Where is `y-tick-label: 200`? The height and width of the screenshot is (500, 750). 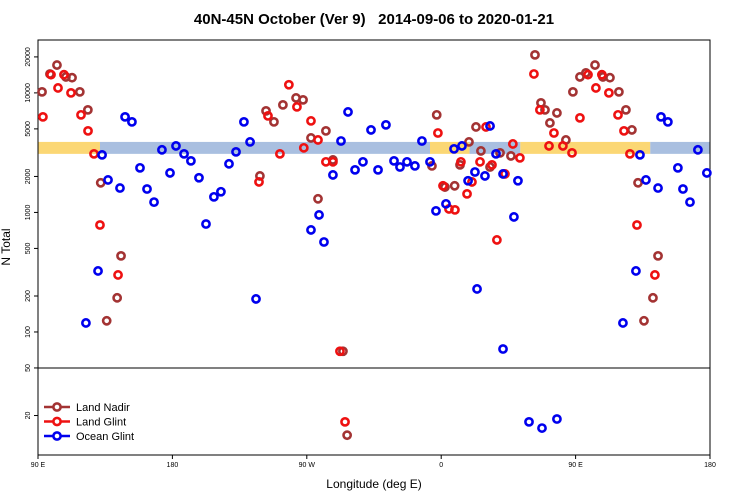
y-tick-label: 200 is located at coordinates (28, 296).